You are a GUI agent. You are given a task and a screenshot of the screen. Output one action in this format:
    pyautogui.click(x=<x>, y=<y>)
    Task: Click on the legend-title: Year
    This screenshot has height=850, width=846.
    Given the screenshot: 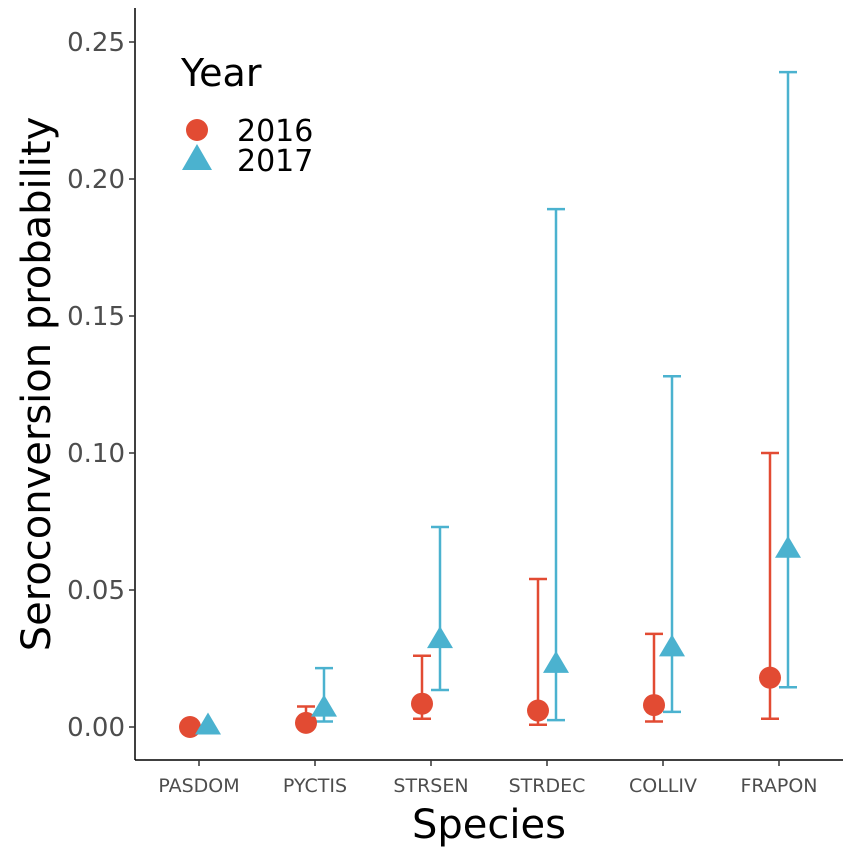 What is the action you would take?
    pyautogui.click(x=221, y=73)
    